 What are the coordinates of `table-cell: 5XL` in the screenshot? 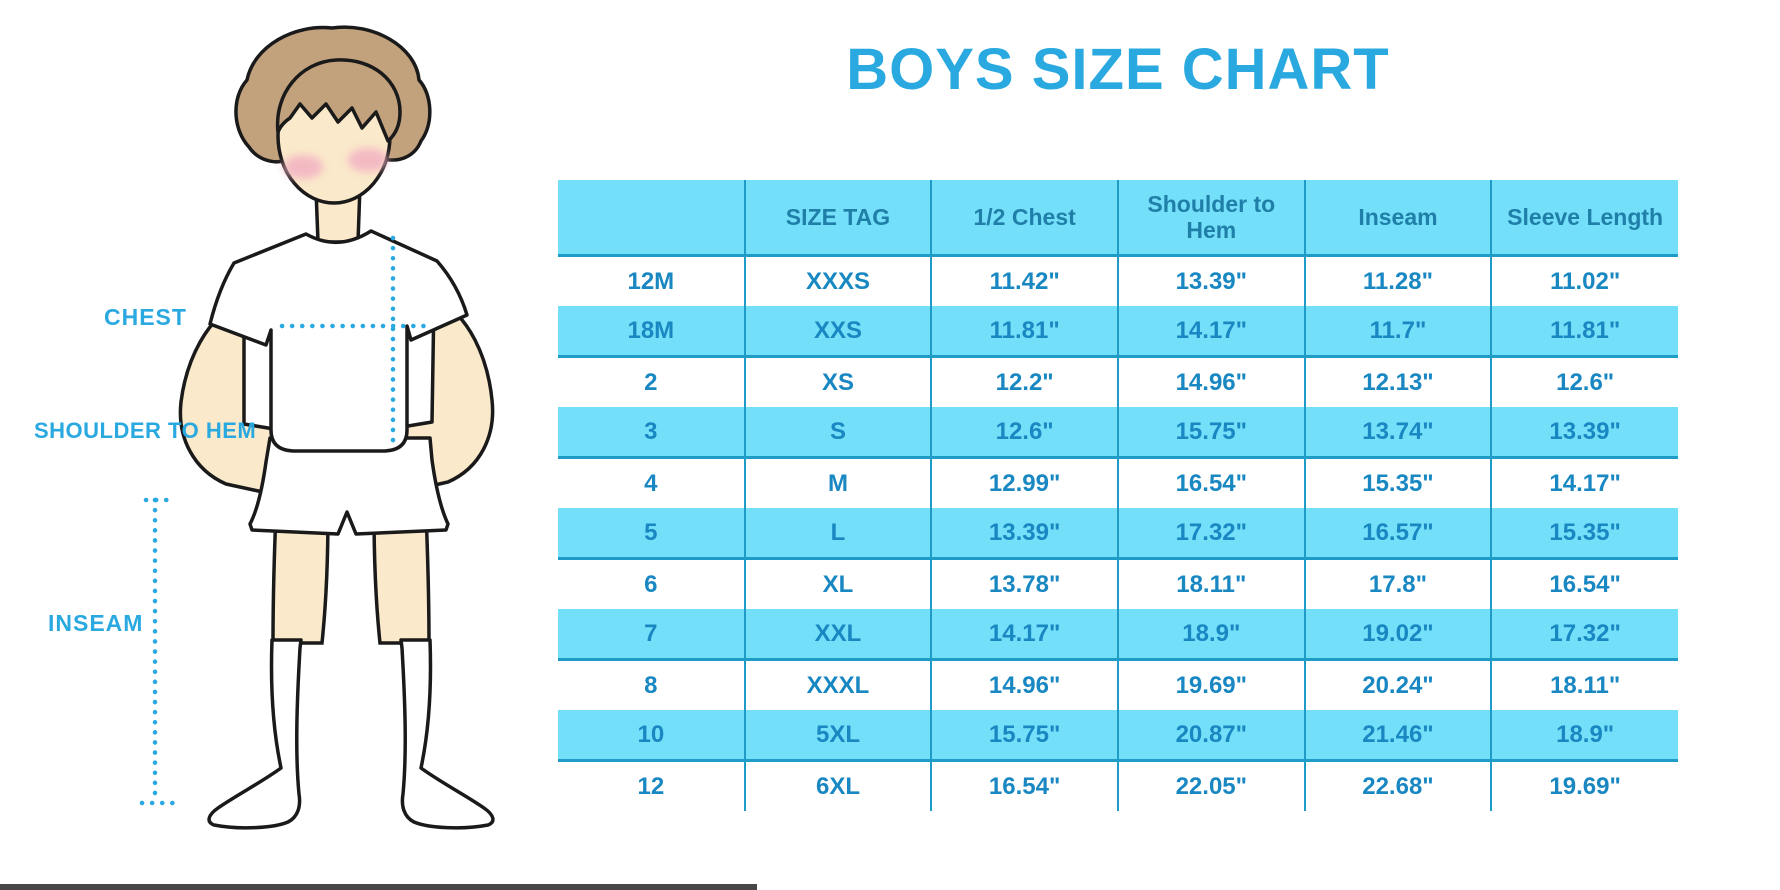 It's located at (837, 736).